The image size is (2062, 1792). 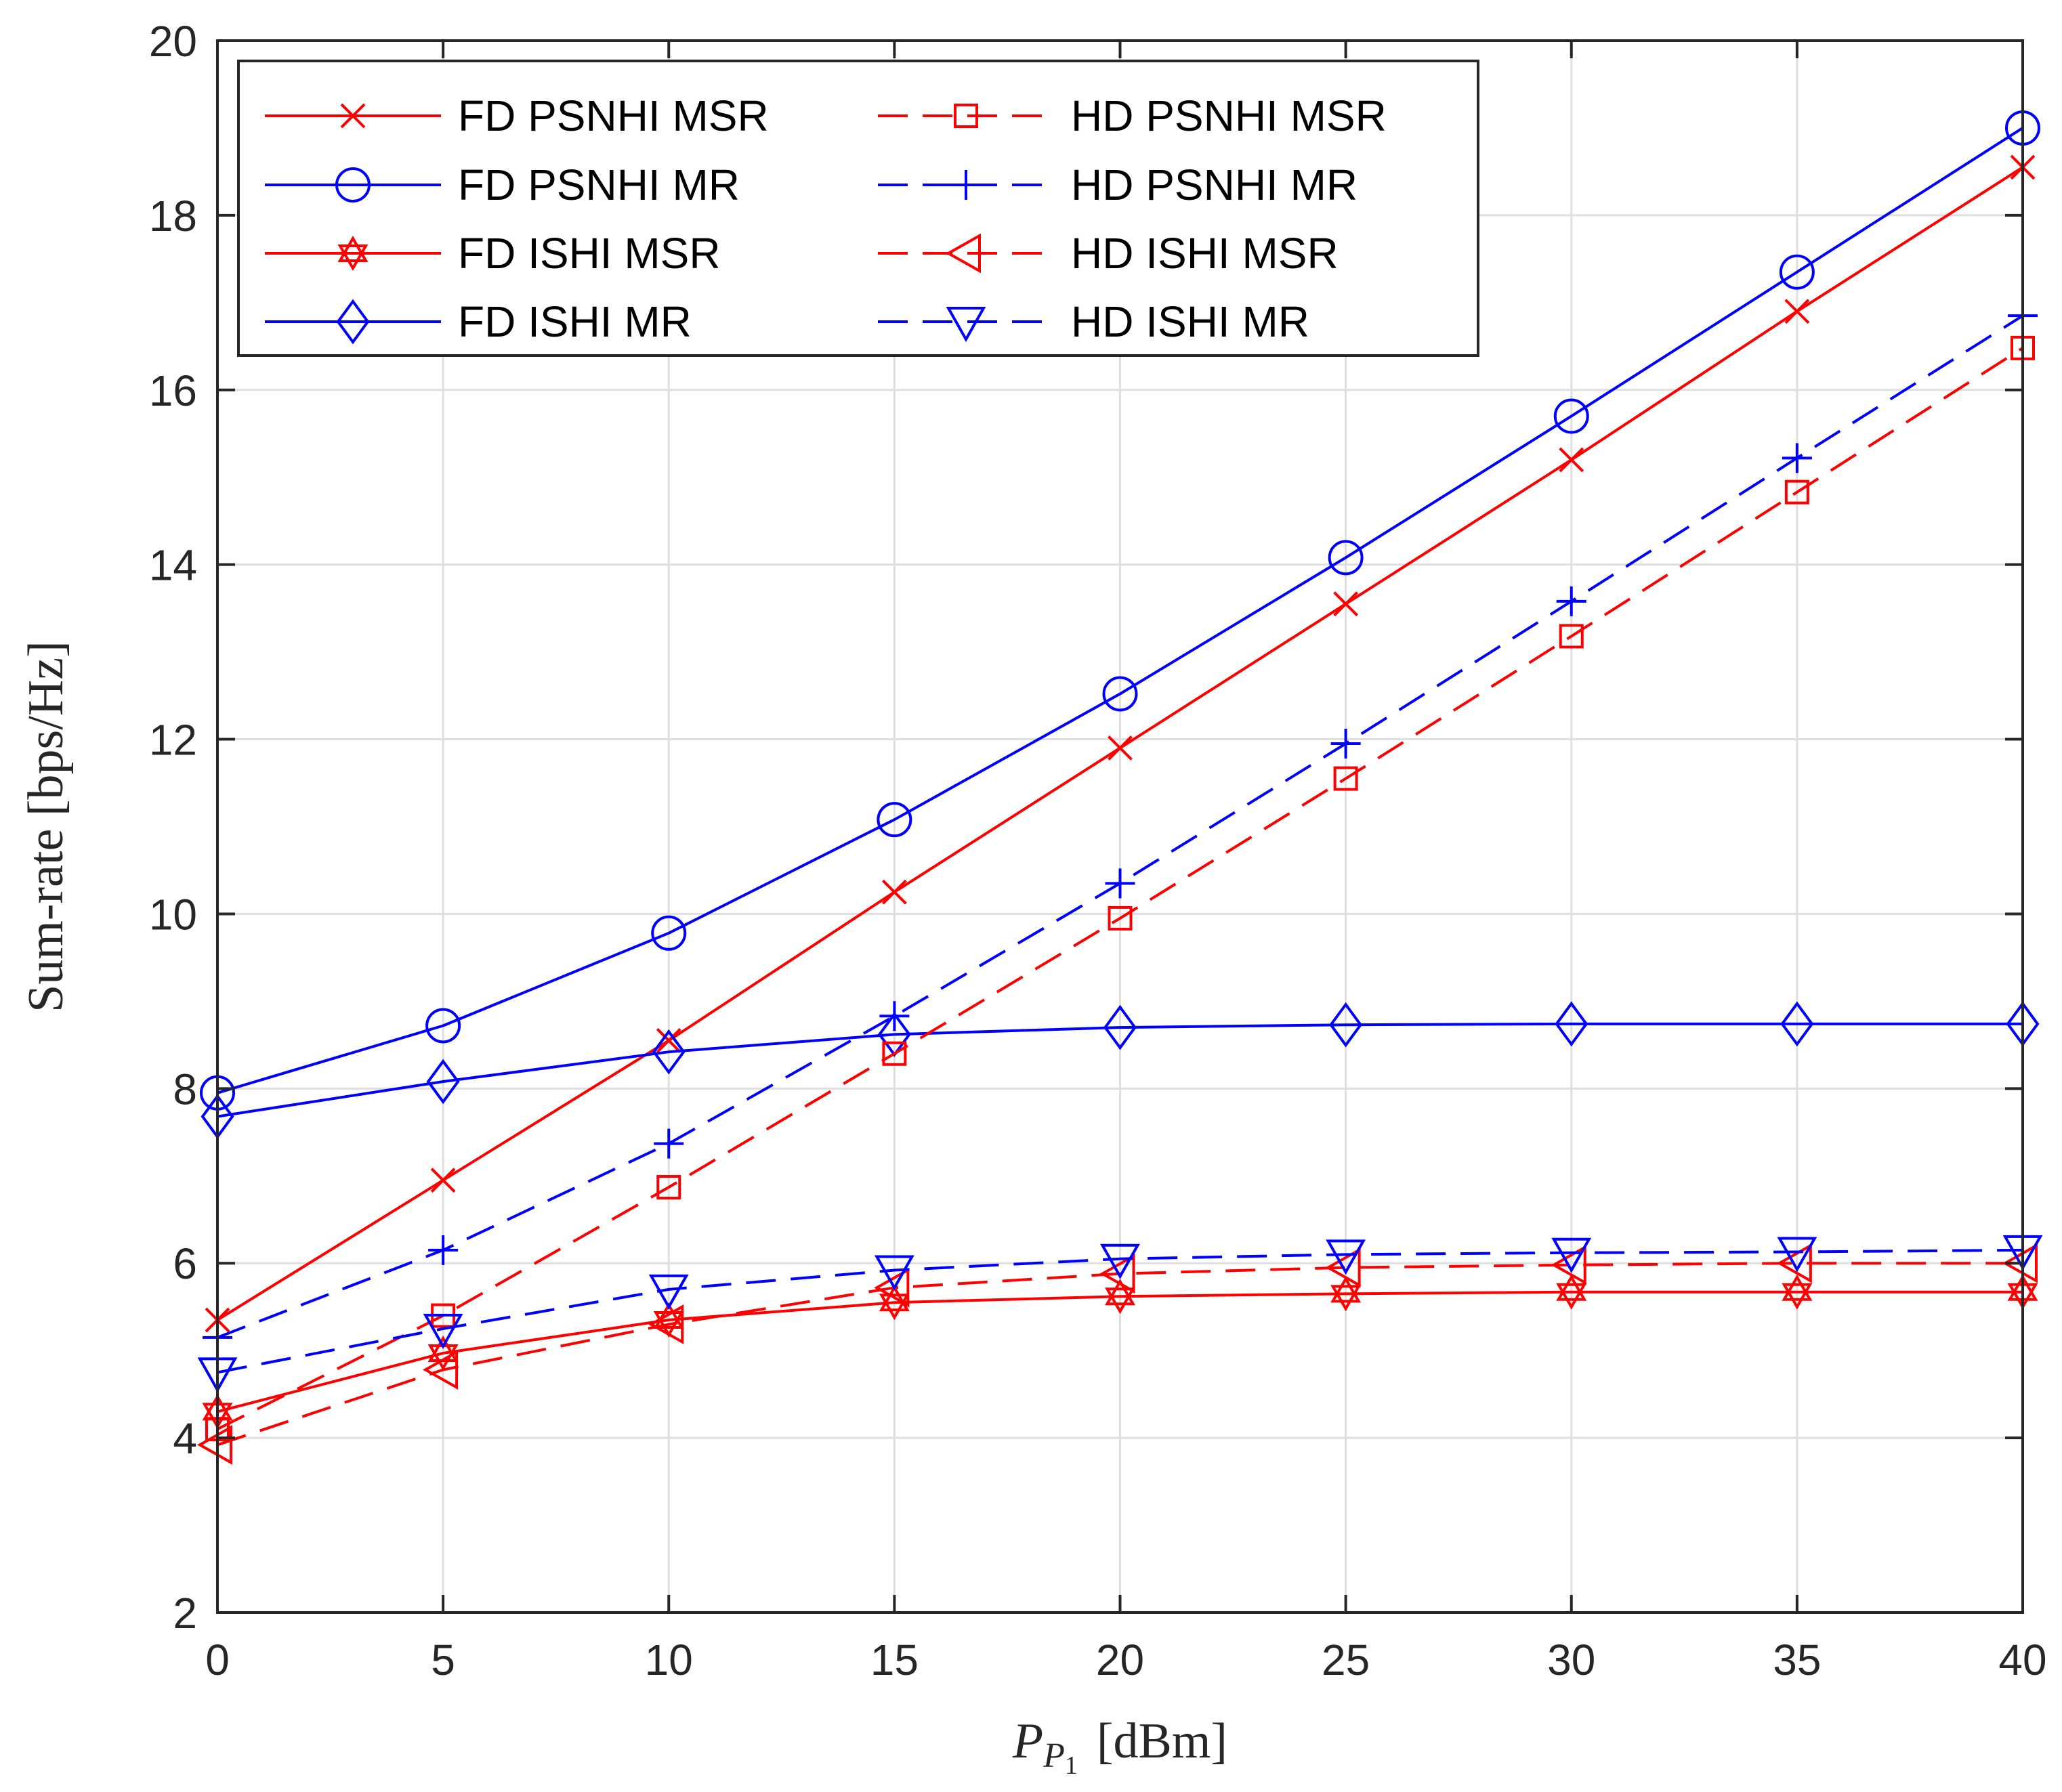 I want to click on legend-box, so click(x=858, y=208).